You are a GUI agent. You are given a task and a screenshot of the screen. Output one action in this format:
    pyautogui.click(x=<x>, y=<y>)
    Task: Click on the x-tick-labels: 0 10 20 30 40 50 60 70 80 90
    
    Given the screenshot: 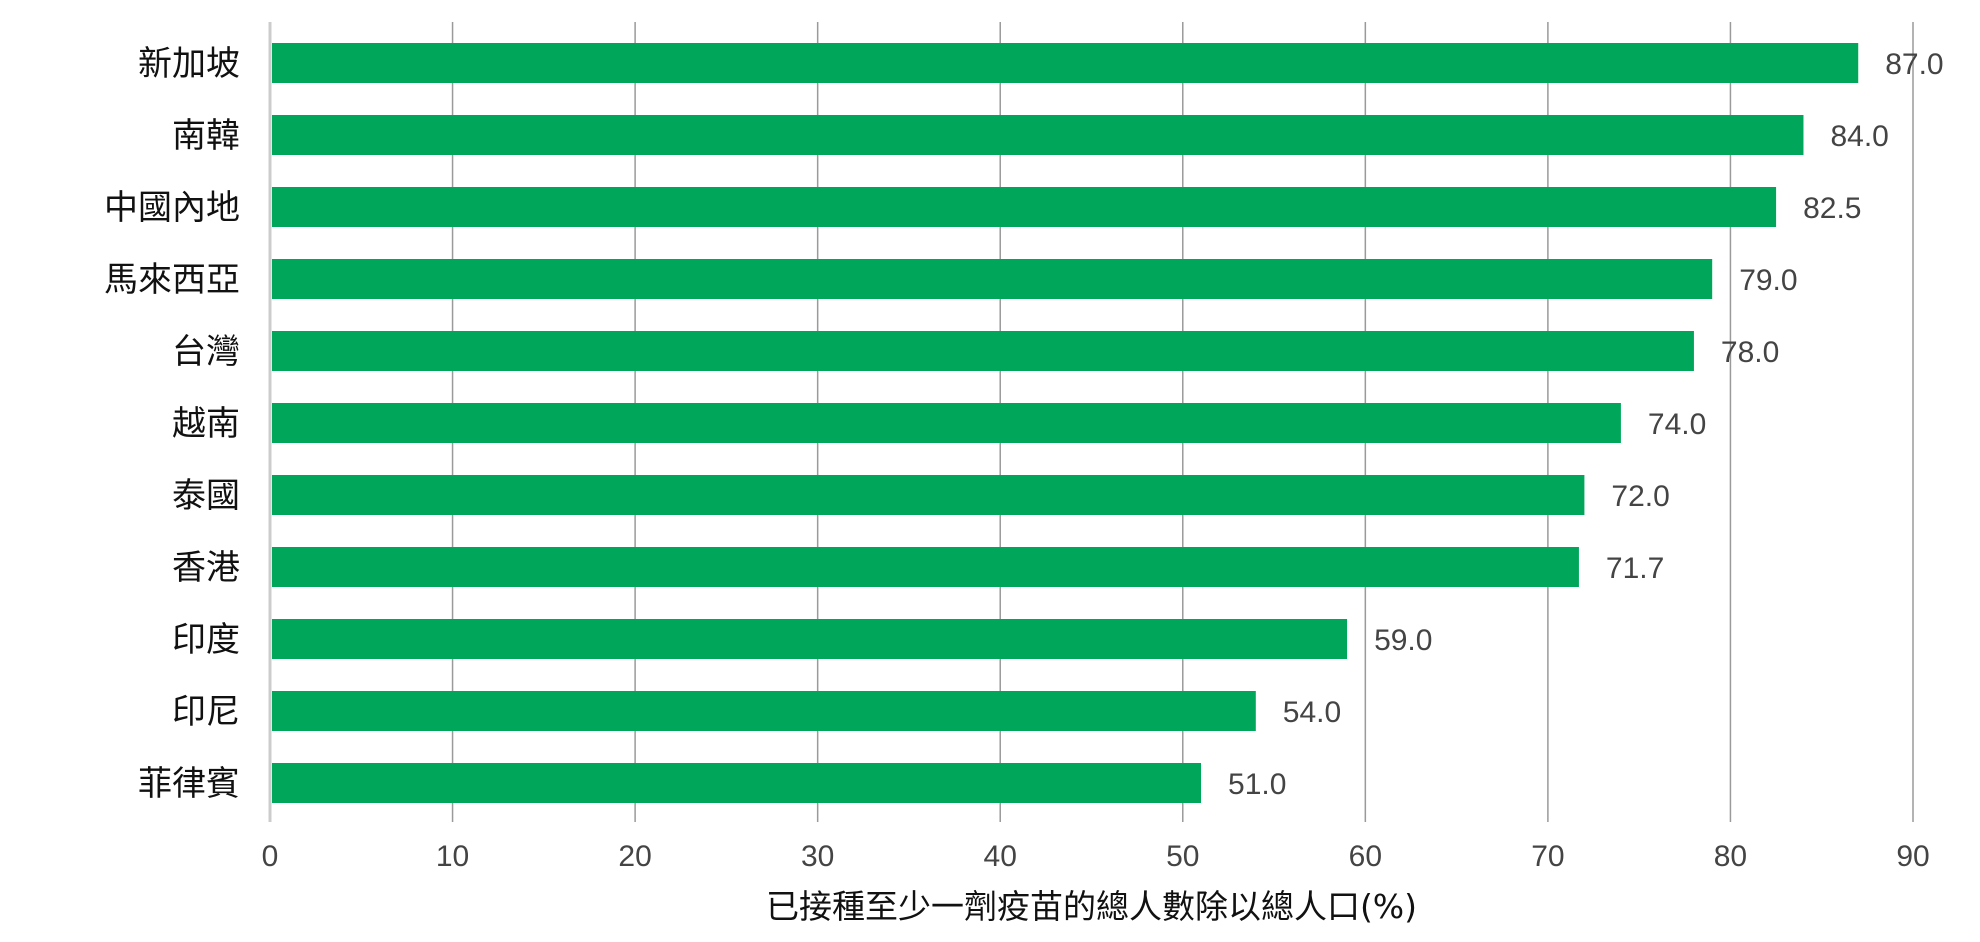 What is the action you would take?
    pyautogui.click(x=1096, y=856)
    